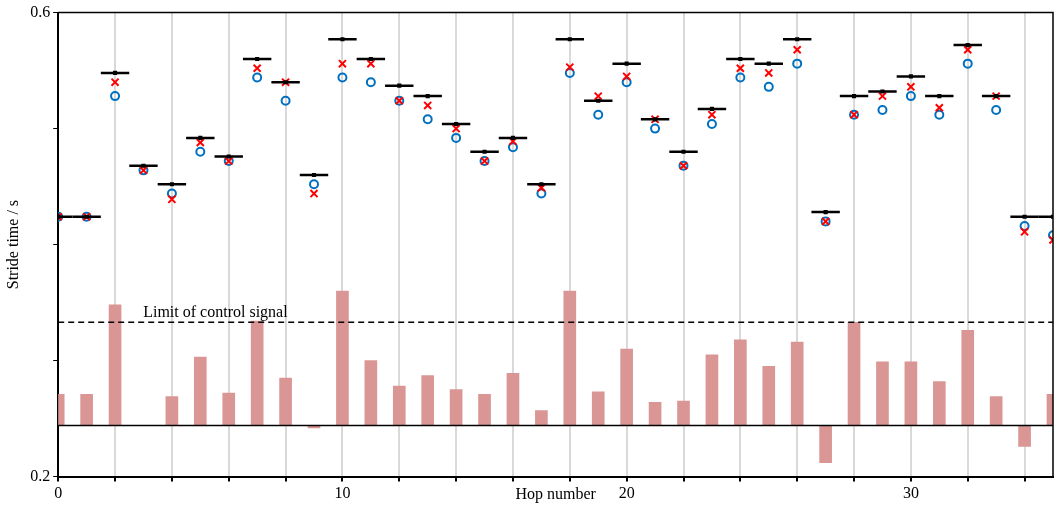 Image resolution: width=1060 pixels, height=508 pixels. Describe the element at coordinates (910, 493) in the screenshot. I see `x-tick-label: 30` at that location.